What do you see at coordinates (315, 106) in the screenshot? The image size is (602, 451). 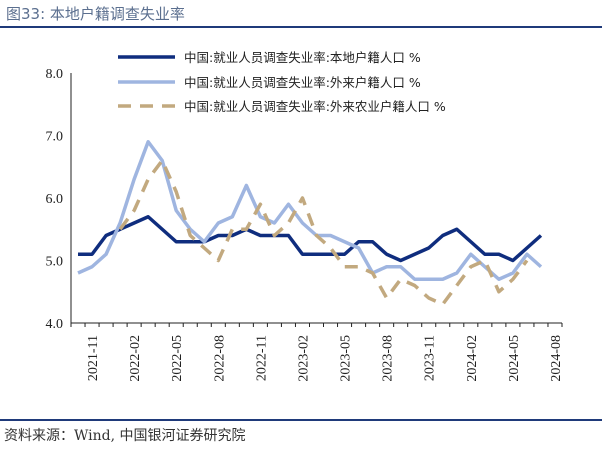 I see `legend-label-3: 中国:就业人员调查失业率:外来农业户籍人口 %` at bounding box center [315, 106].